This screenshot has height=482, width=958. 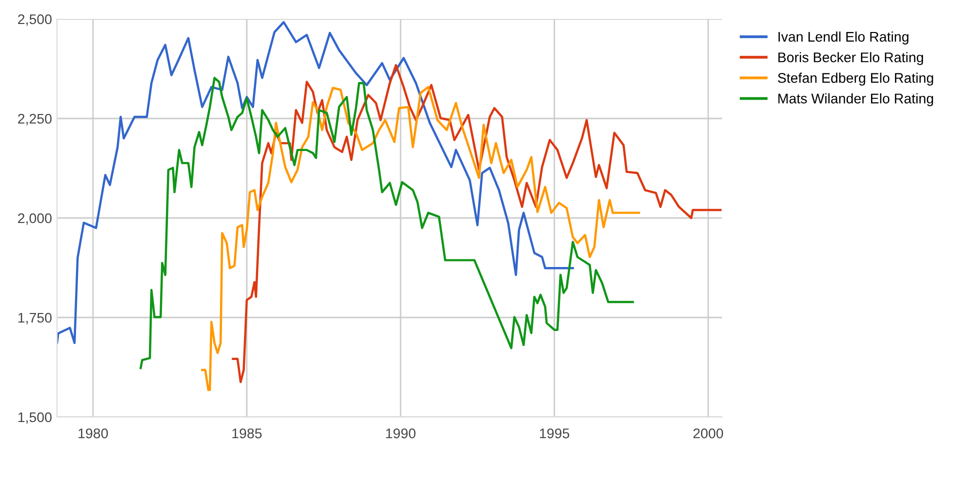 What do you see at coordinates (843, 38) in the screenshot?
I see `legend-label: Ivan Lendl Elo Rating` at bounding box center [843, 38].